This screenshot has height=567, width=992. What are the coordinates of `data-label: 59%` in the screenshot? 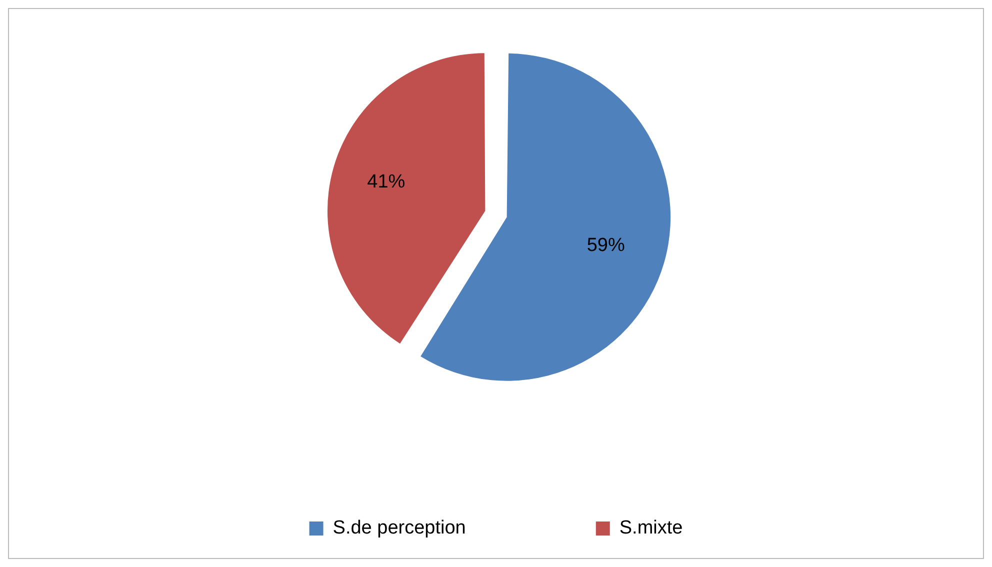 It's located at (605, 245).